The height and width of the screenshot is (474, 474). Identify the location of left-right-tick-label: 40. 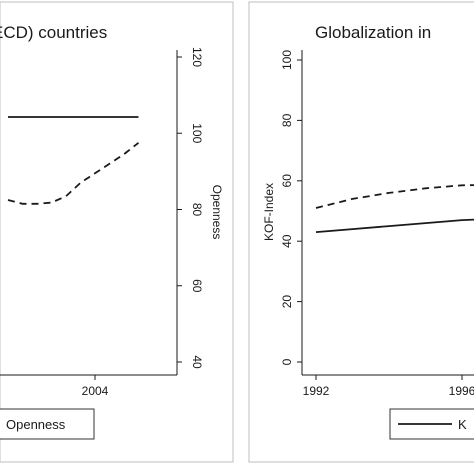
(197, 362).